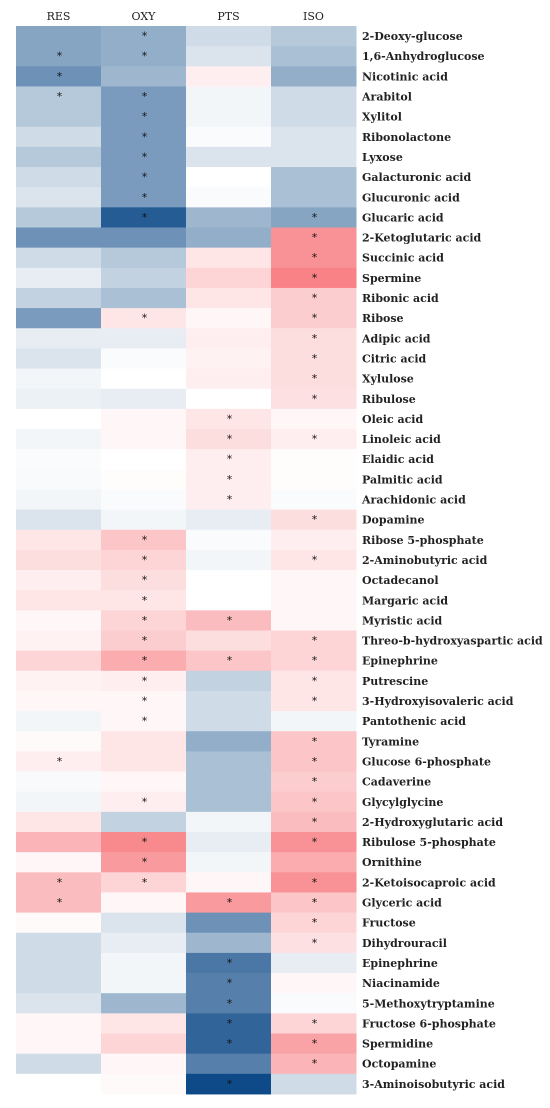  I want to click on significance-marker-oxy-42: *, so click(145, 882).